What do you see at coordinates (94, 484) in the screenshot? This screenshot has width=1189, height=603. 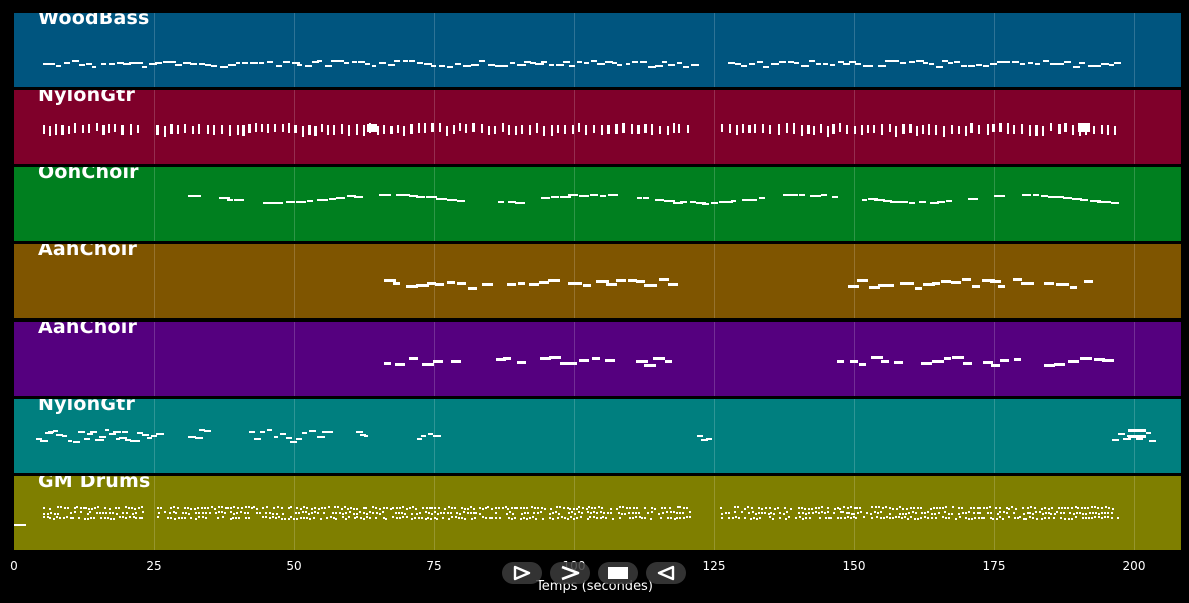 I see `track-label: GM Drums` at bounding box center [94, 484].